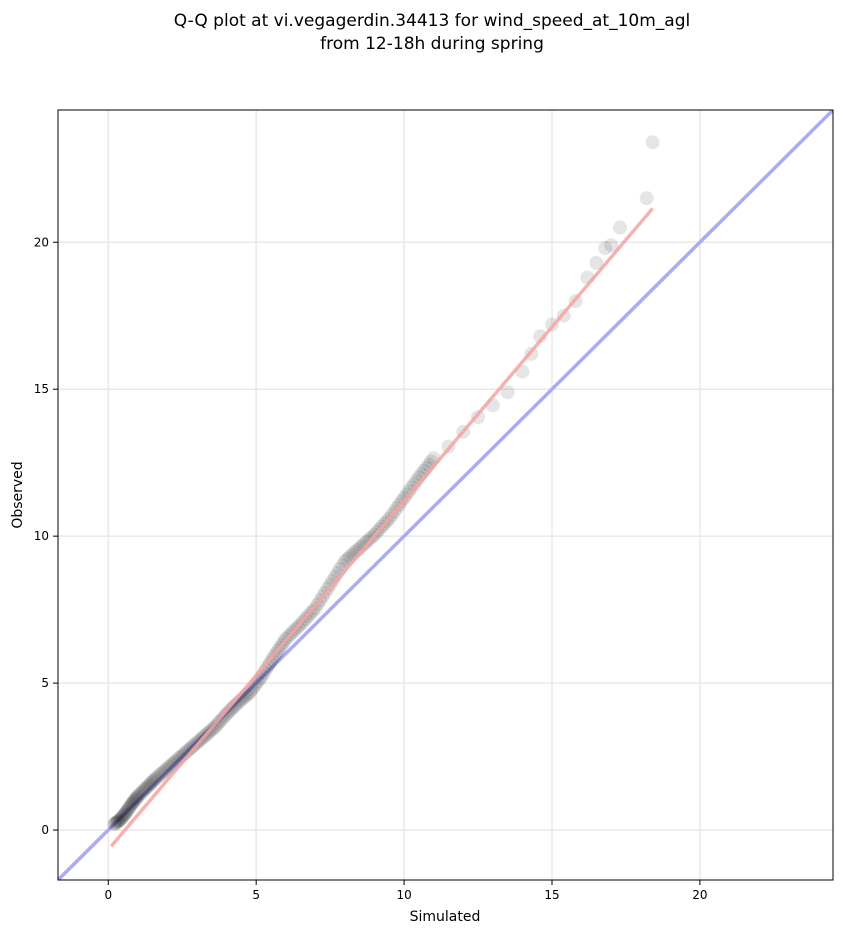 The height and width of the screenshot is (934, 843). Describe the element at coordinates (403, 895) in the screenshot. I see `x-tick-label: 10` at that location.